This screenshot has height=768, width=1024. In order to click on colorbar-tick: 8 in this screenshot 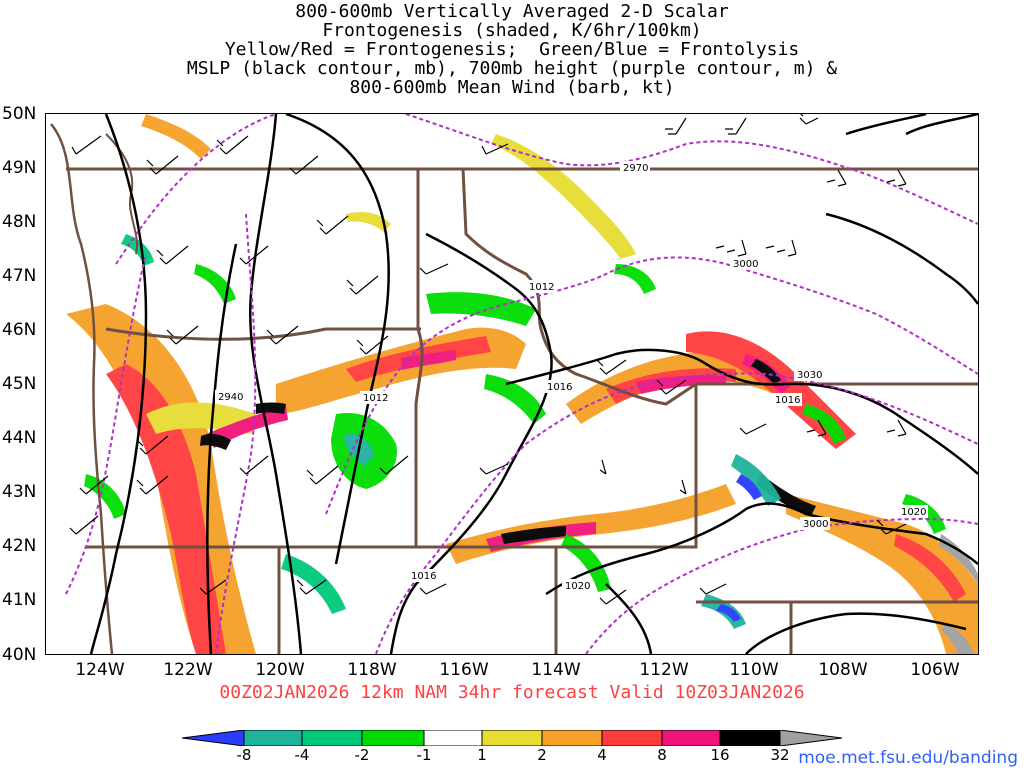, I will do `click(662, 755)`.